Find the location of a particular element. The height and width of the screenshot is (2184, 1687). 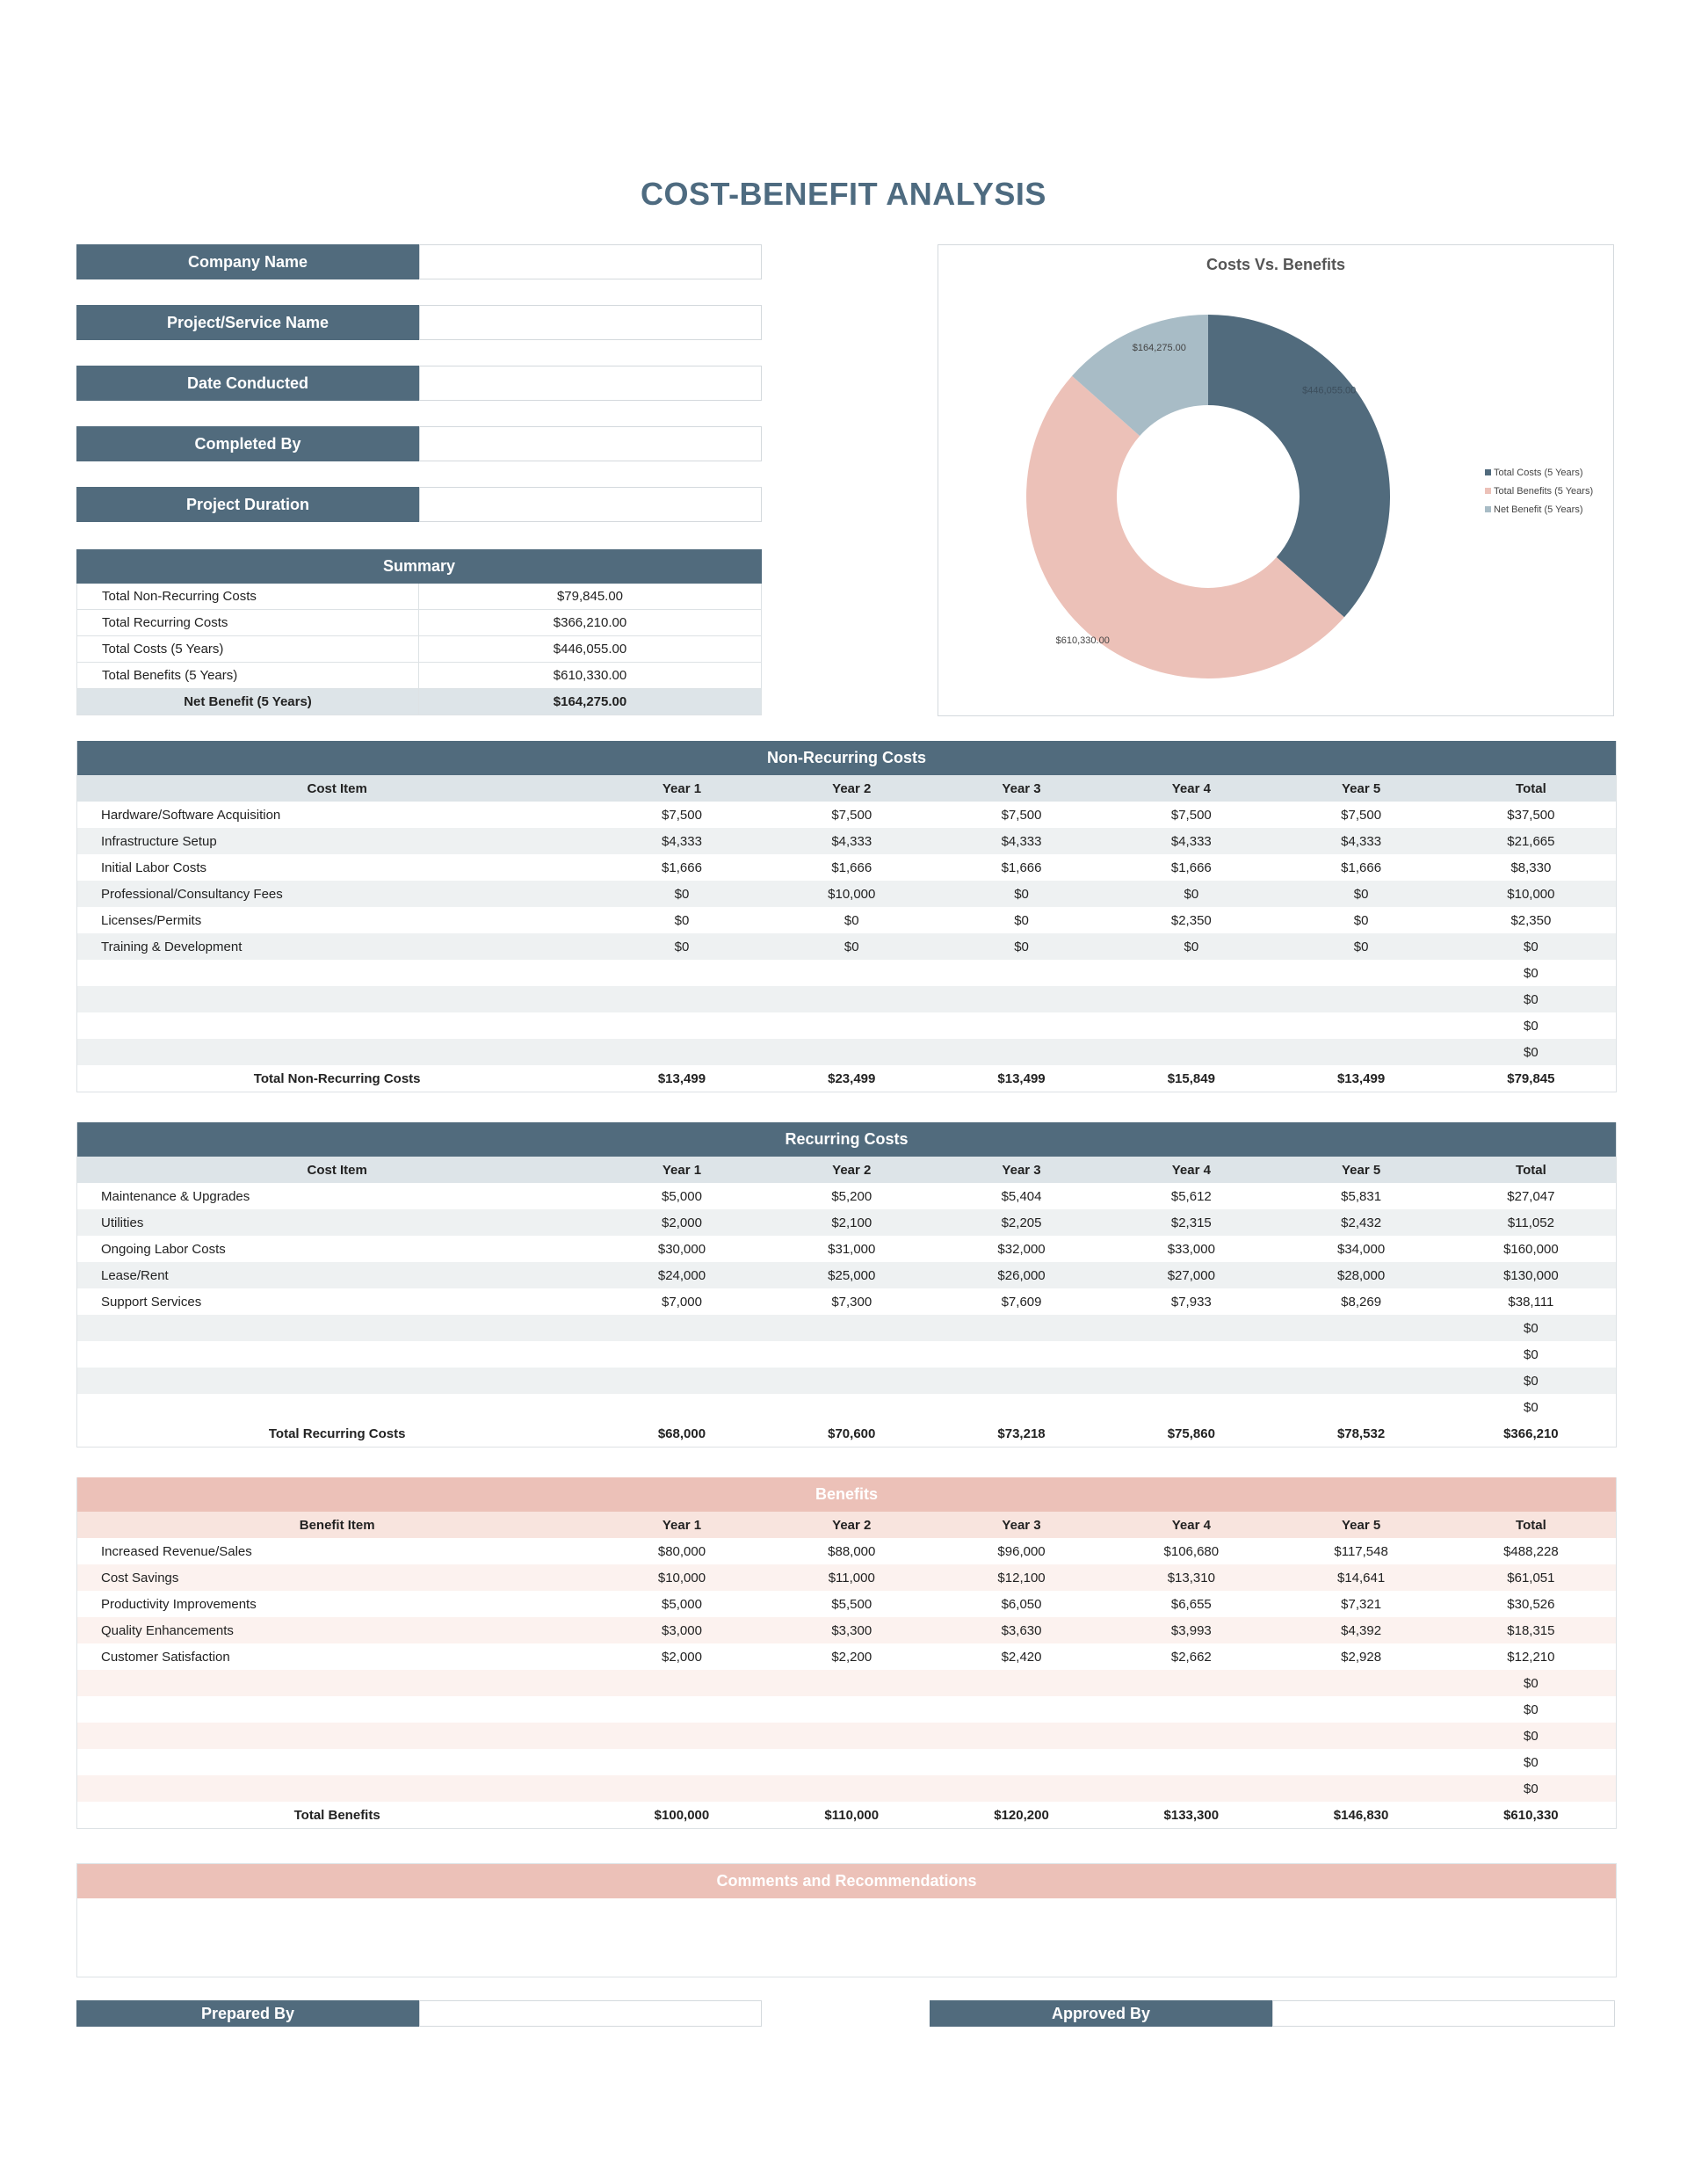

row-label: Training & Development is located at coordinates (172, 946).